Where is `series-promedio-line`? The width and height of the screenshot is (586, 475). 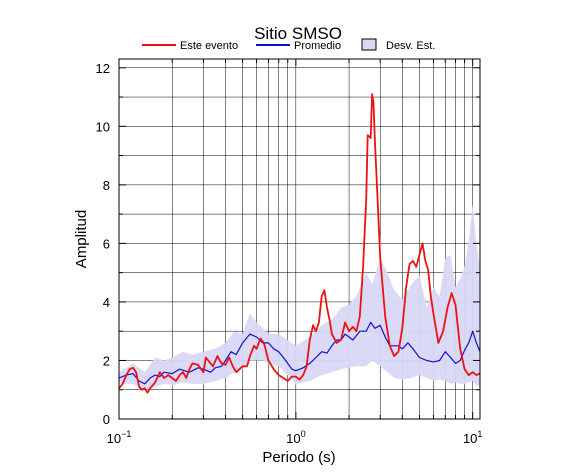
series-promedio-line is located at coordinates (299, 353).